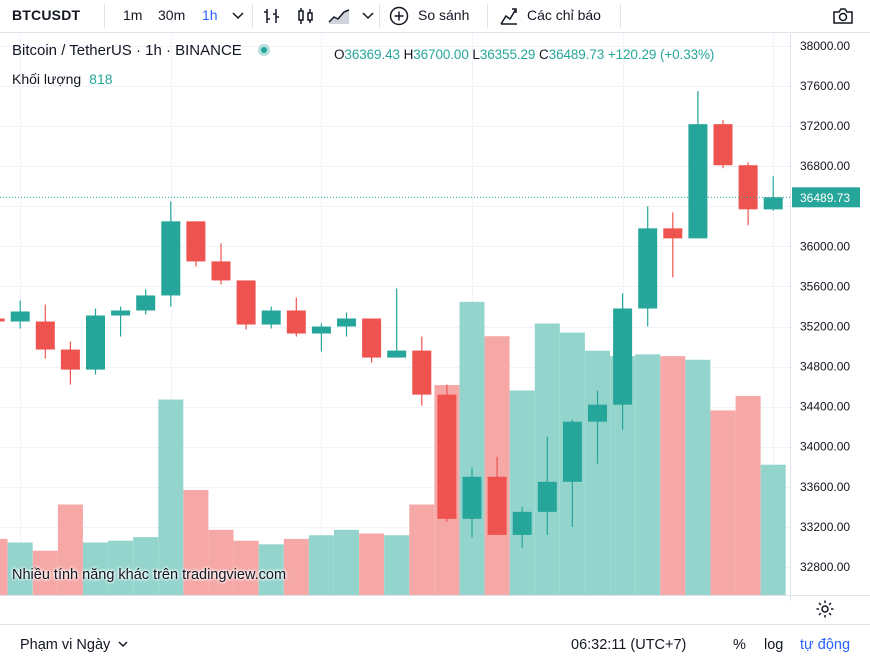 The height and width of the screenshot is (667, 870). Describe the element at coordinates (825, 166) in the screenshot. I see `y-tick-label: 36800.00` at that location.